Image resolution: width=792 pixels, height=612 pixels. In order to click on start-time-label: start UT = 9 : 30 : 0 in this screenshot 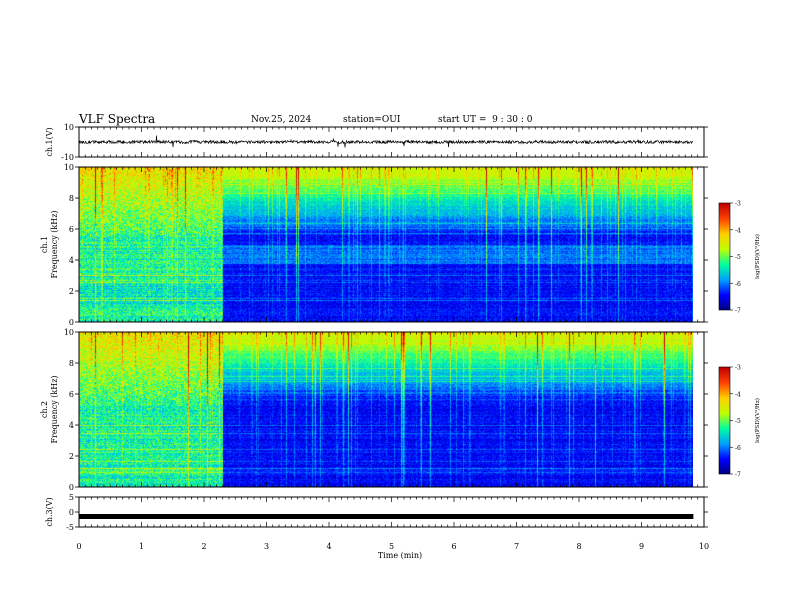, I will do `click(485, 120)`.